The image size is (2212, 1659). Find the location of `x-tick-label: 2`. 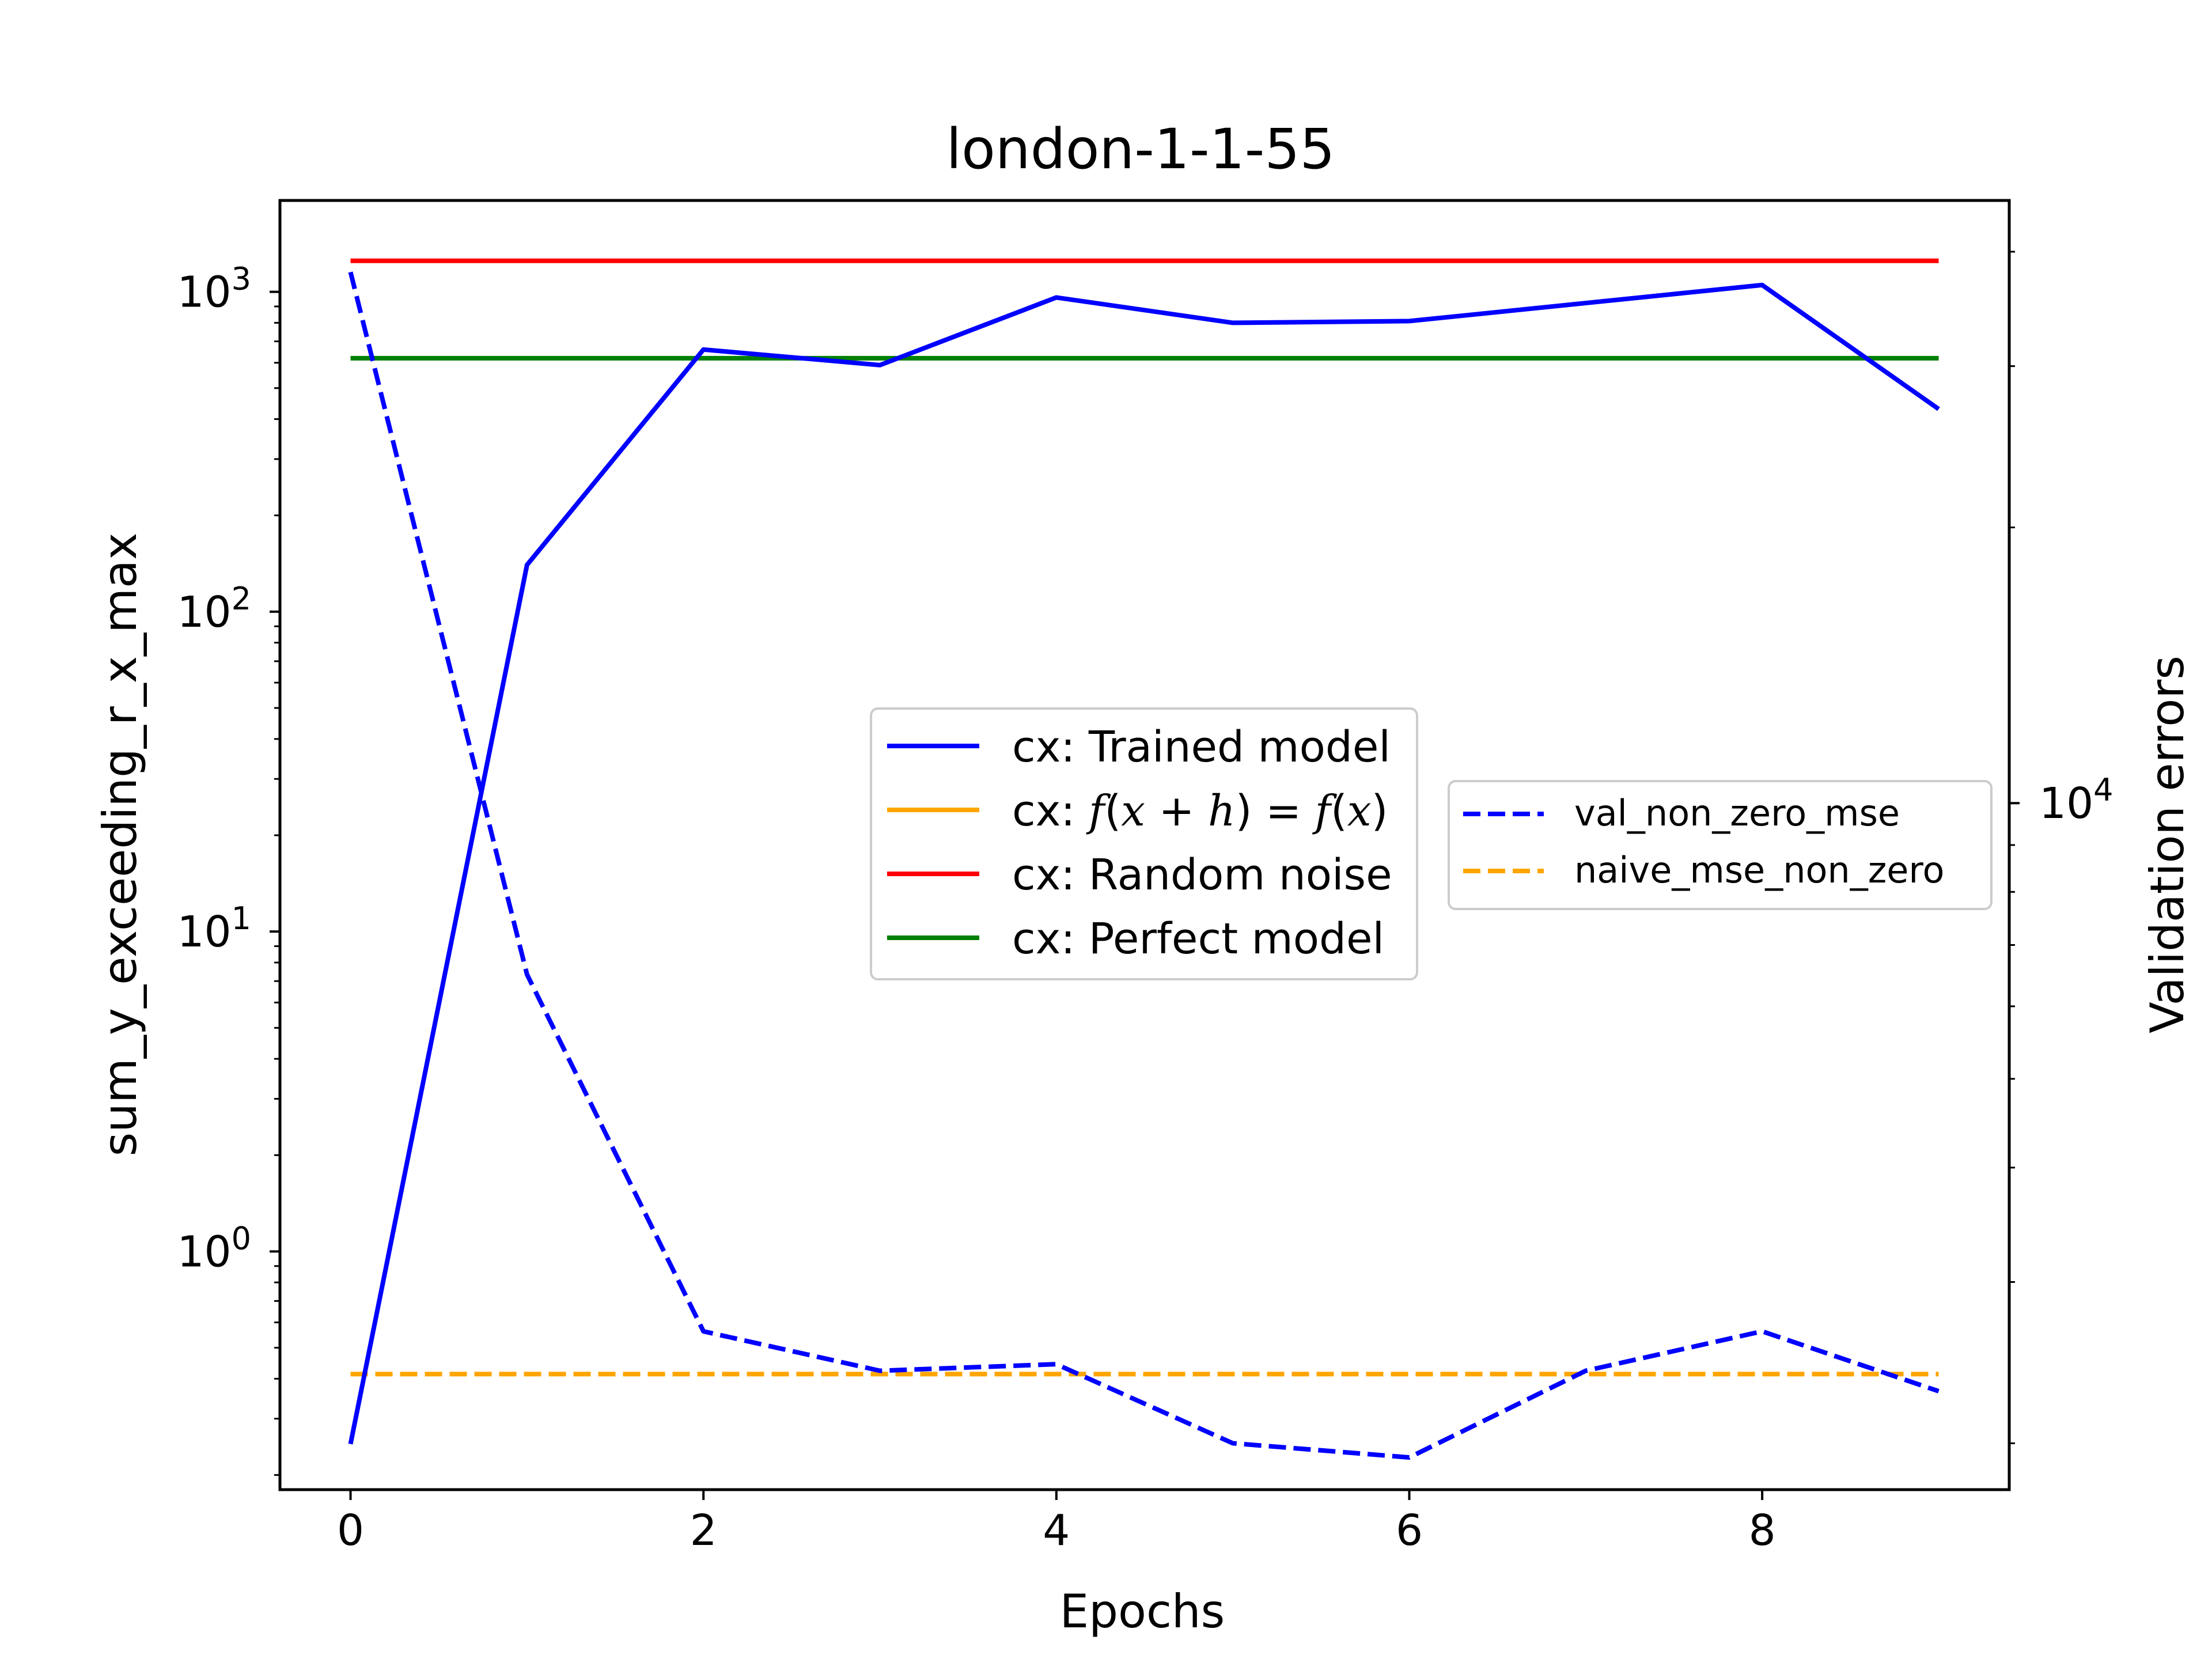

x-tick-label: 2 is located at coordinates (703, 1530).